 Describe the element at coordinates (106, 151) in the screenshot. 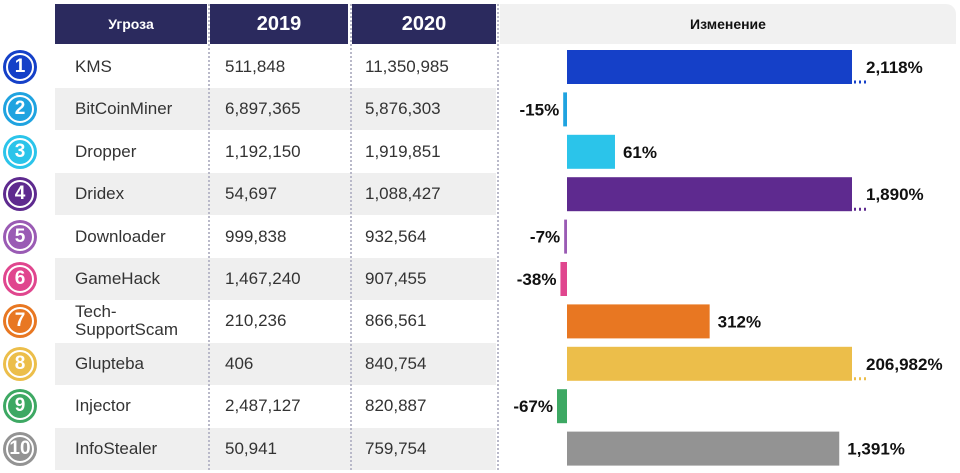

I see `threat-name: Dropper` at that location.